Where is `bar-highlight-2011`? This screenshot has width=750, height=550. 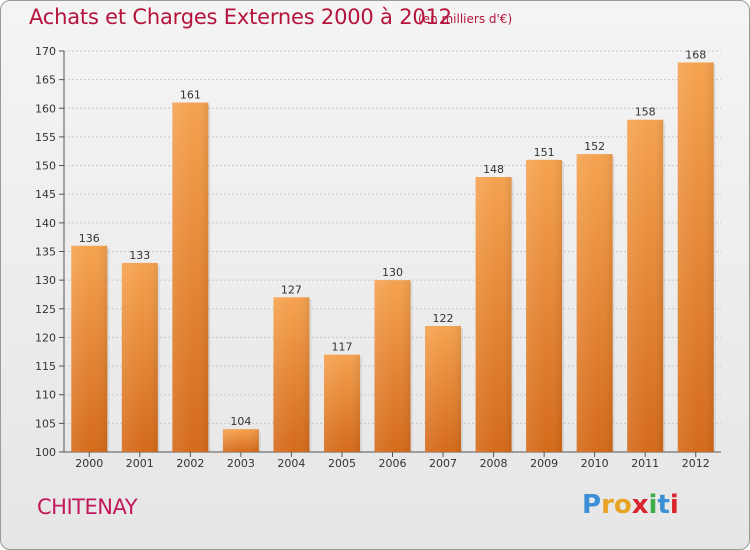 bar-highlight-2011 is located at coordinates (645, 285).